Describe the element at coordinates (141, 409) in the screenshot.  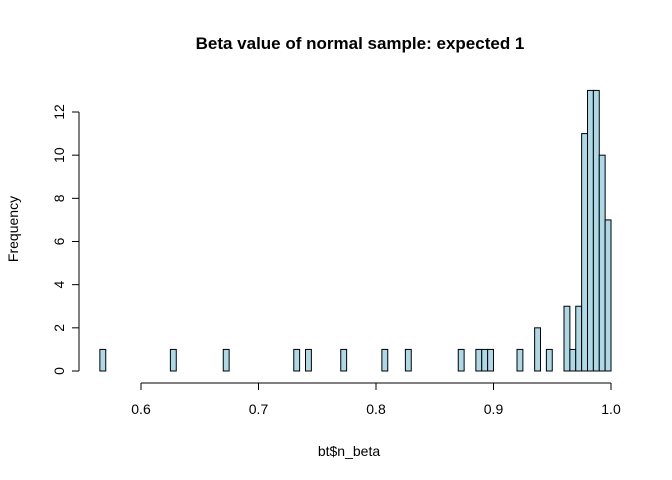
I see `x-tick-label: 0.6` at that location.